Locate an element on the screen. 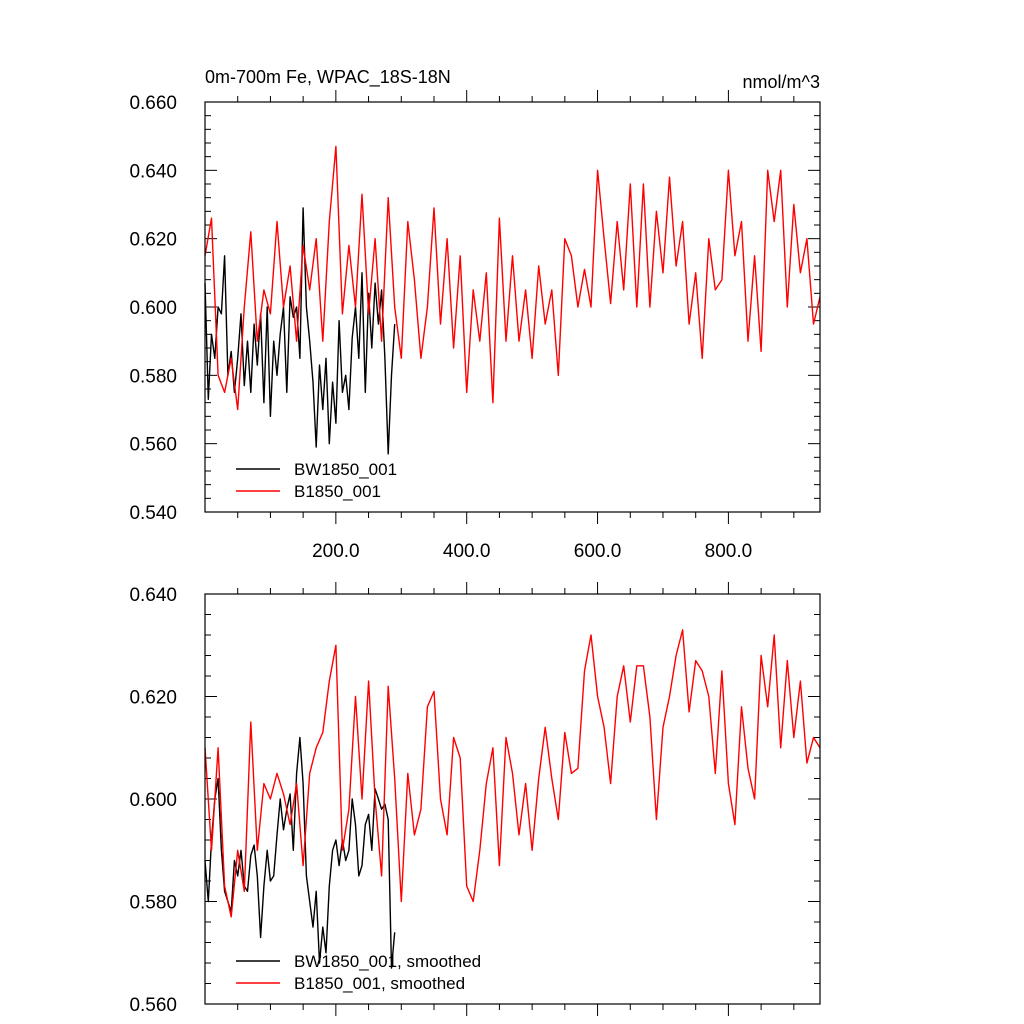 The width and height of the screenshot is (1024, 1024). legend-label-bw1850-smoothed: BW1850_001, smoothed is located at coordinates (387, 961).